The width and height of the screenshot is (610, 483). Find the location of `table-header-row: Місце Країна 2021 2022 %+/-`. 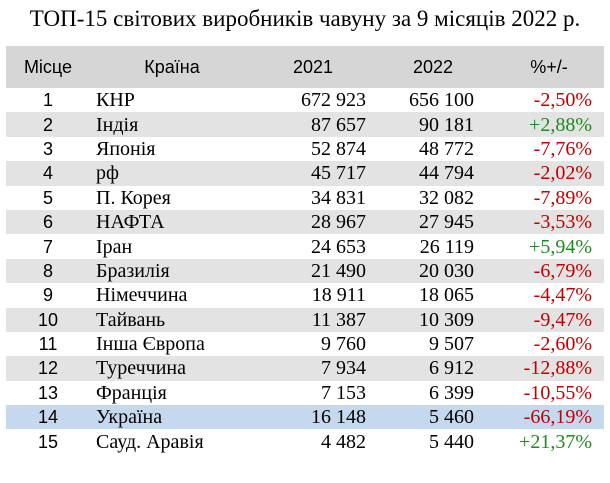

table-header-row: Місце Країна 2021 2022 %+/- is located at coordinates (305, 67).